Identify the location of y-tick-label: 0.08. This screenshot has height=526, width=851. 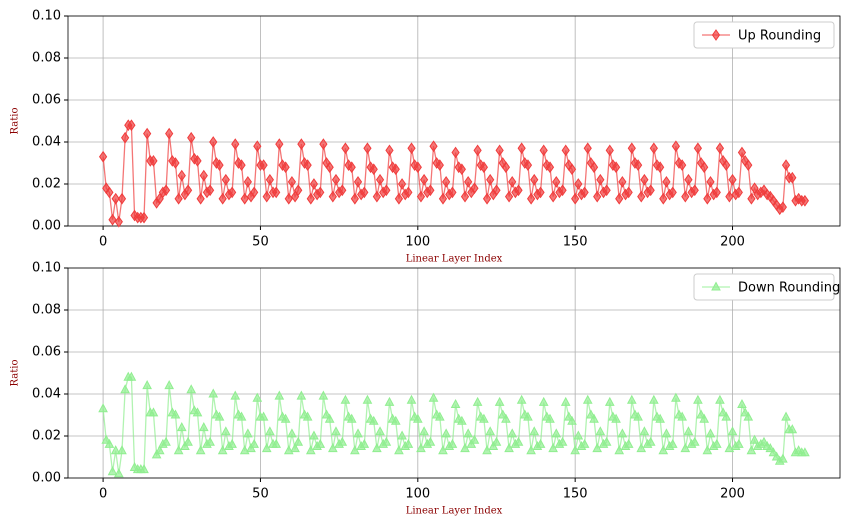
(46, 310).